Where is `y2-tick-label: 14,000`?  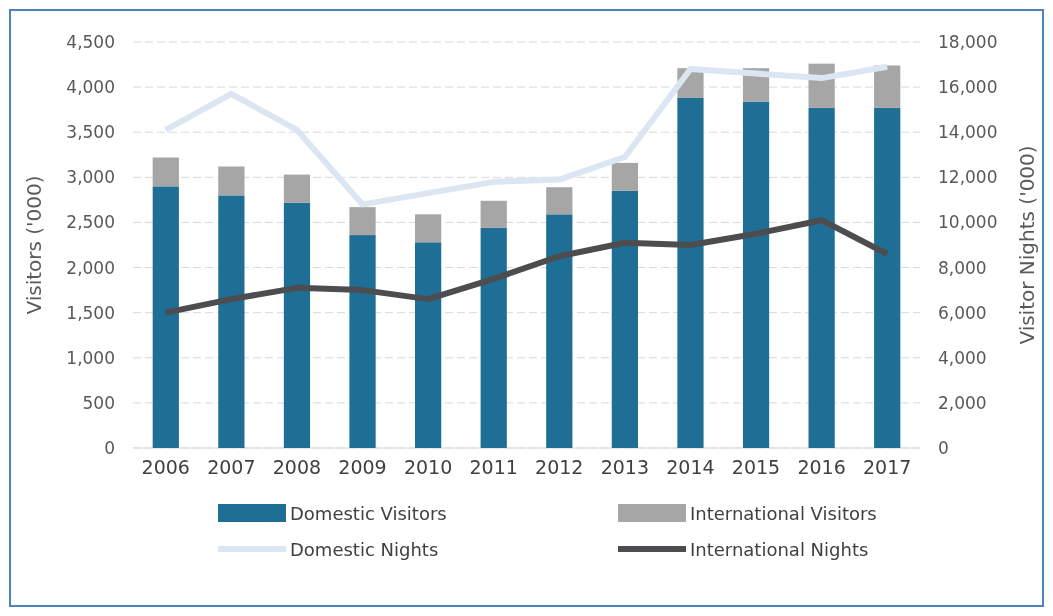 y2-tick-label: 14,000 is located at coordinates (968, 132).